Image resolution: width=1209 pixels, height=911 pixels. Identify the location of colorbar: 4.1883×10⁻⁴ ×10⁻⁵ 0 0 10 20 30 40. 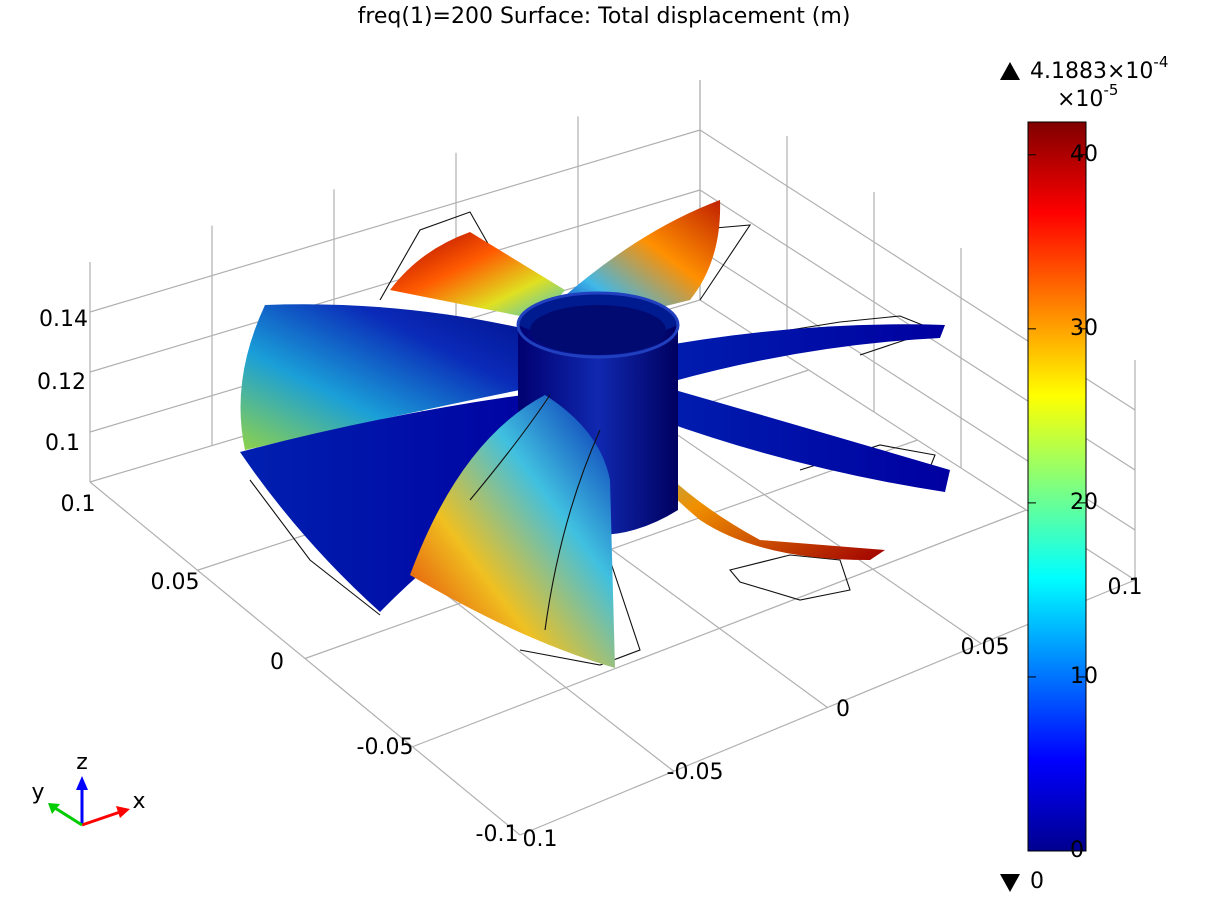
(1084, 473).